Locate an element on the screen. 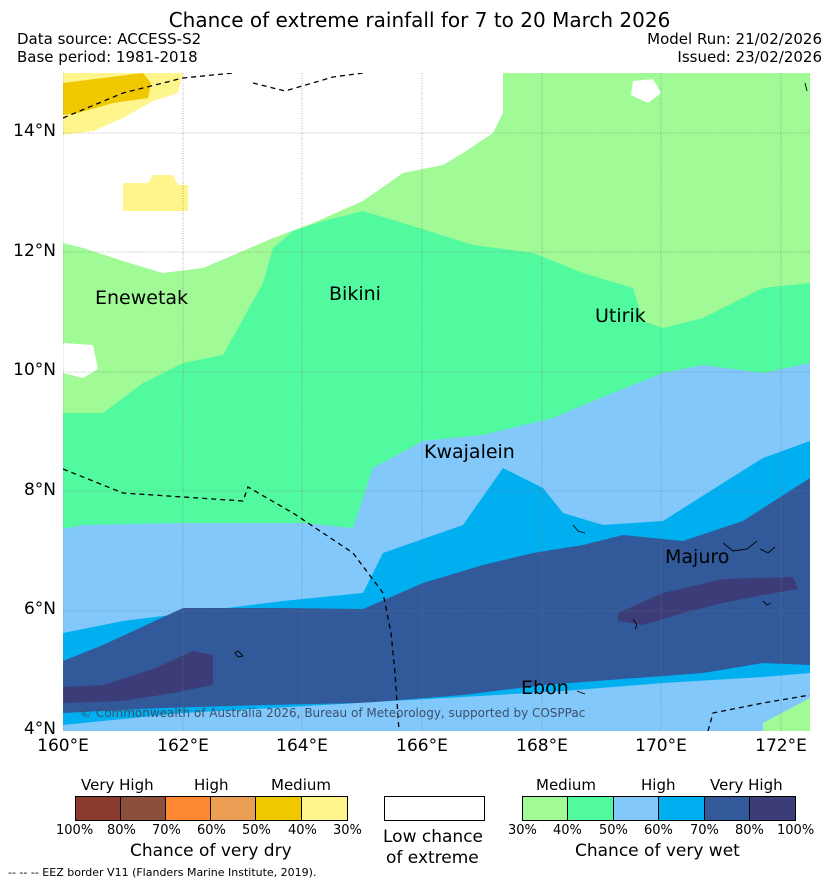 The image size is (839, 885). legend-wet-tick: 30% is located at coordinates (522, 830).